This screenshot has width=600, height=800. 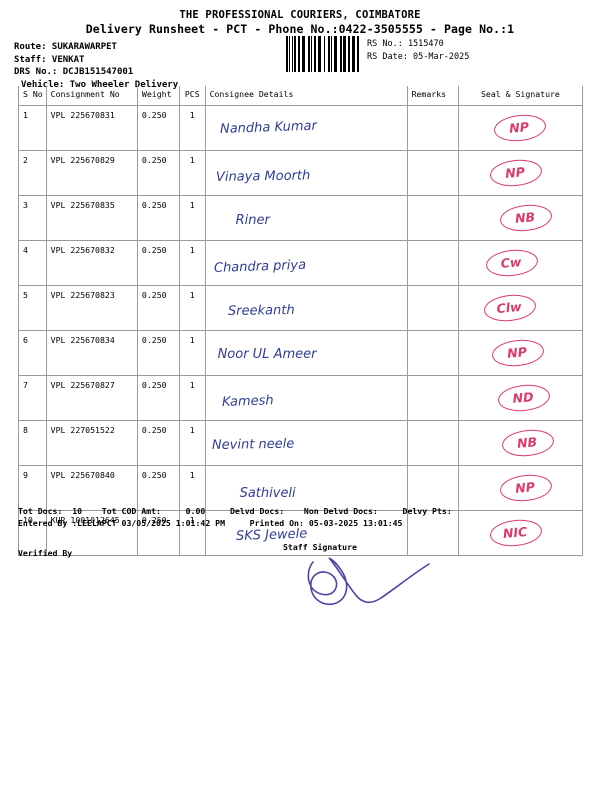 I want to click on column-header-sno: S No, so click(x=32, y=96).